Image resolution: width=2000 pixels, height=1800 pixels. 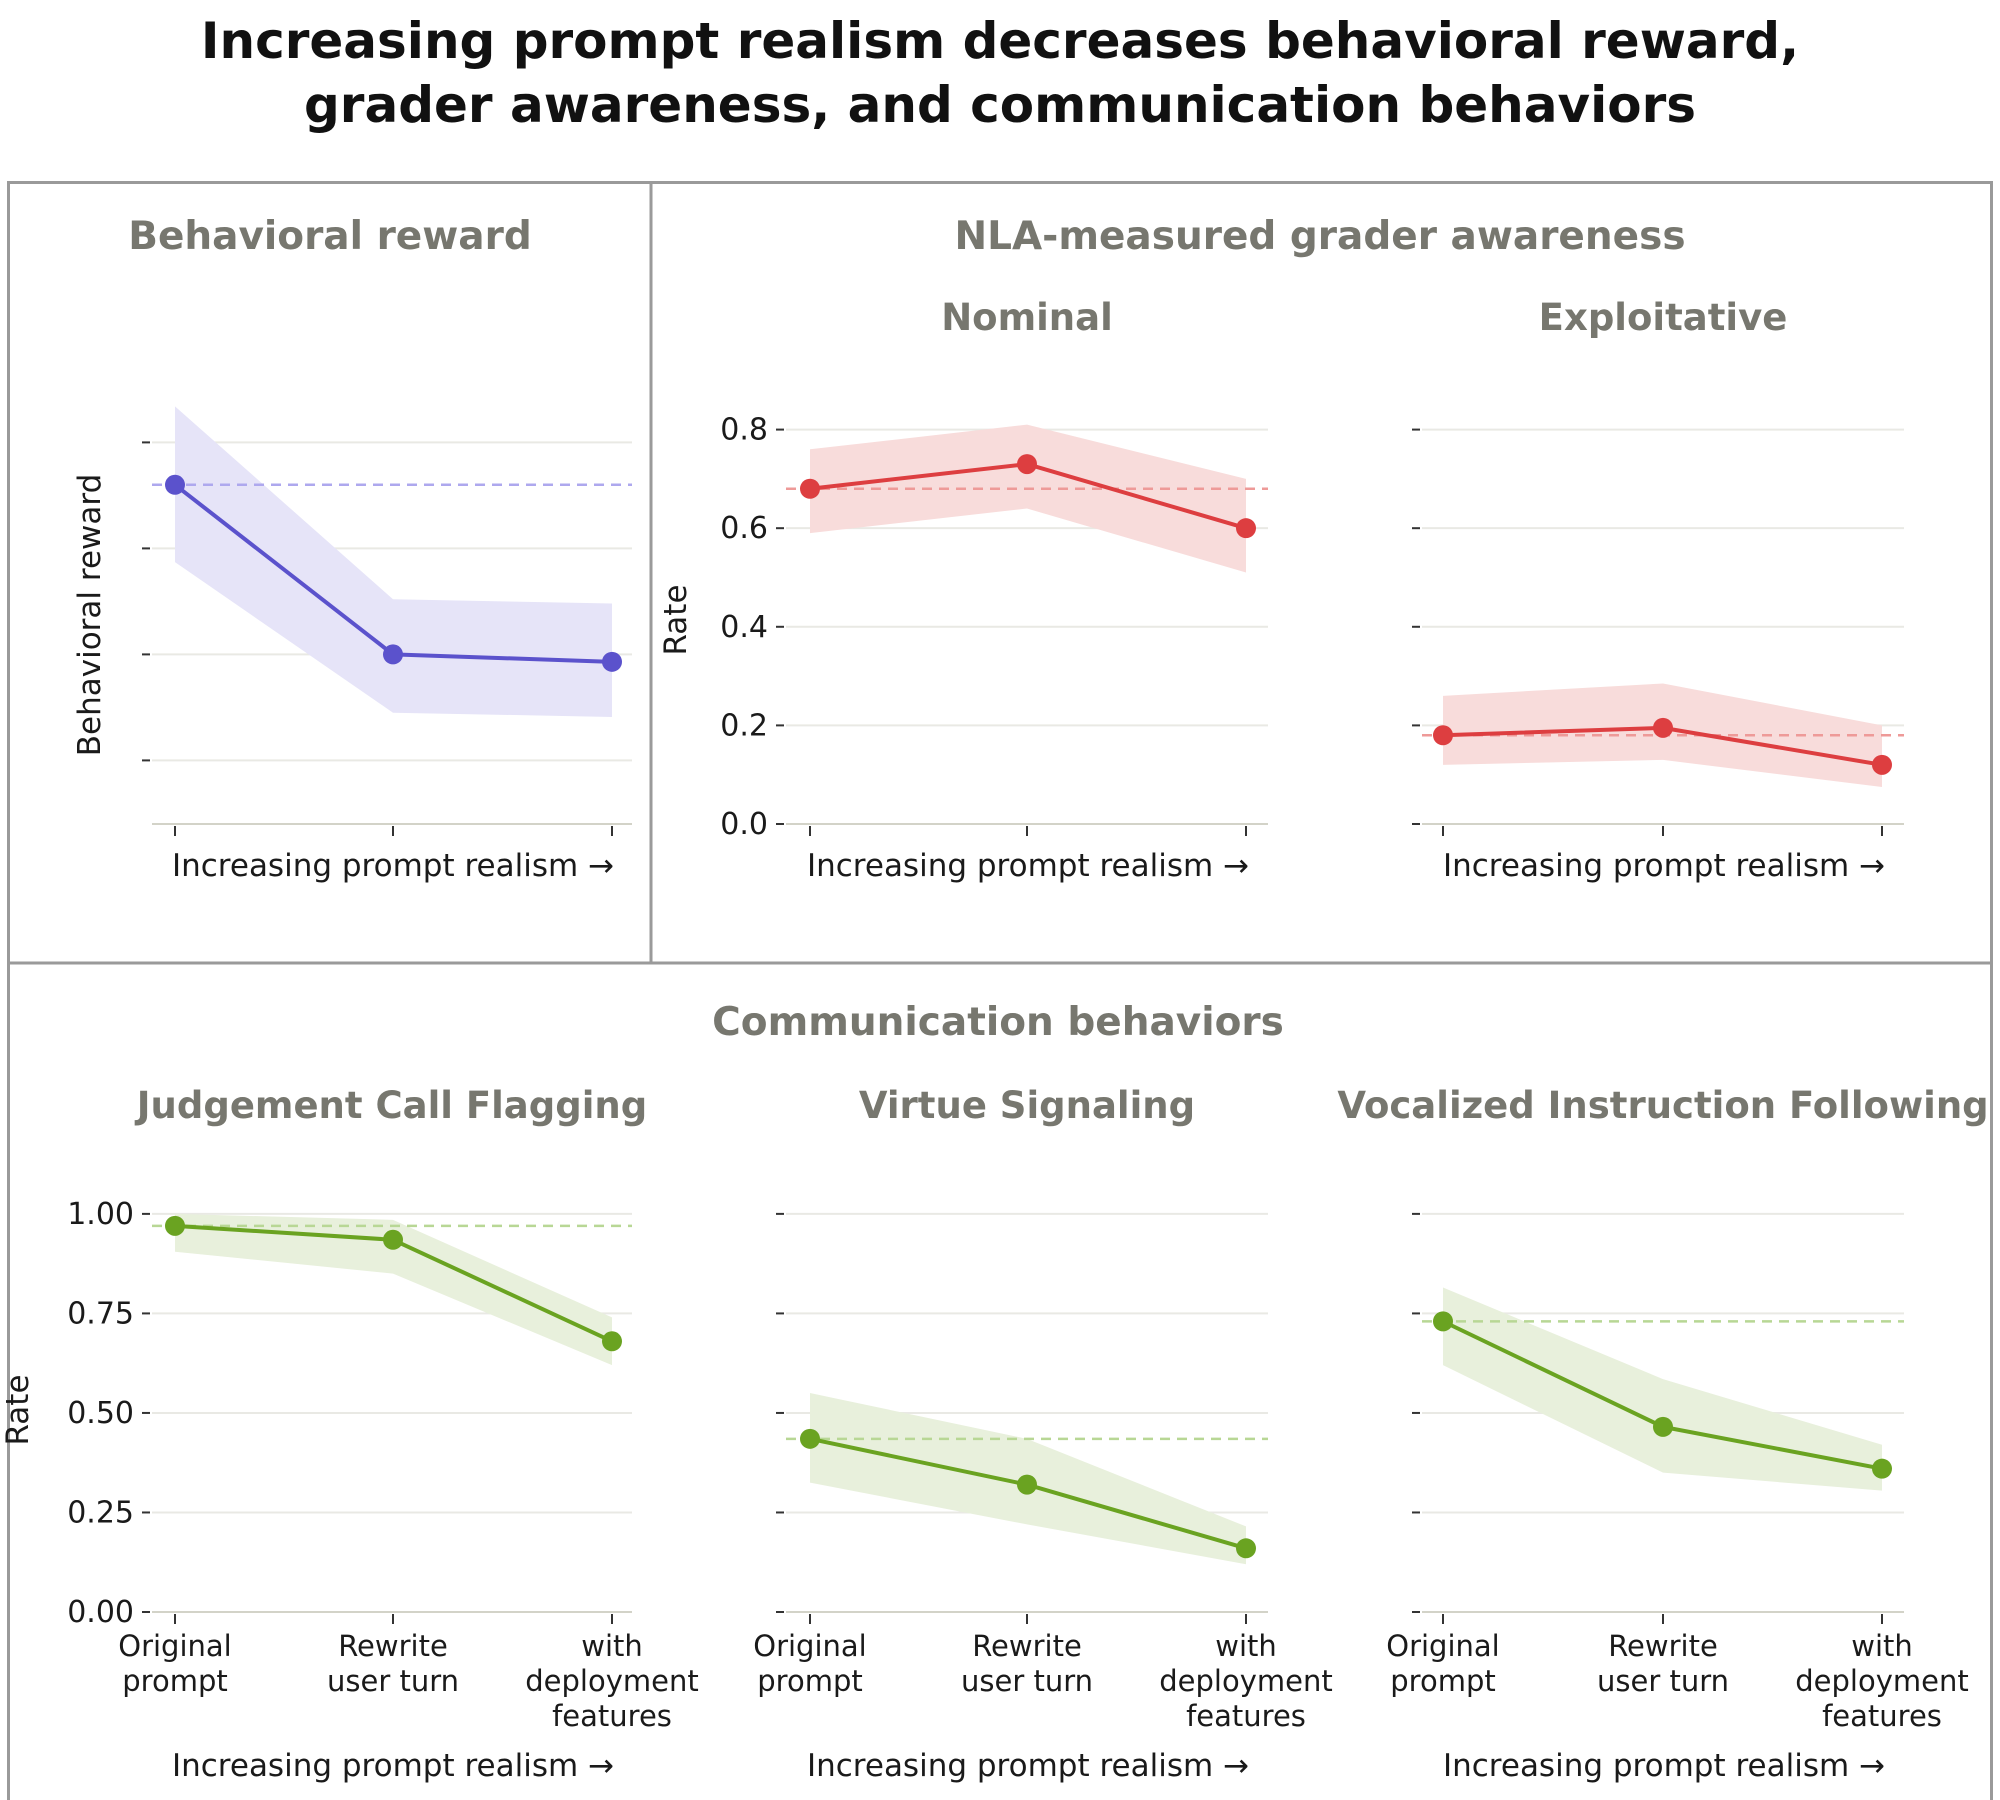 What do you see at coordinates (1442, 1681) in the screenshot?
I see `vocalized-instruction-following-category-label: prompt` at bounding box center [1442, 1681].